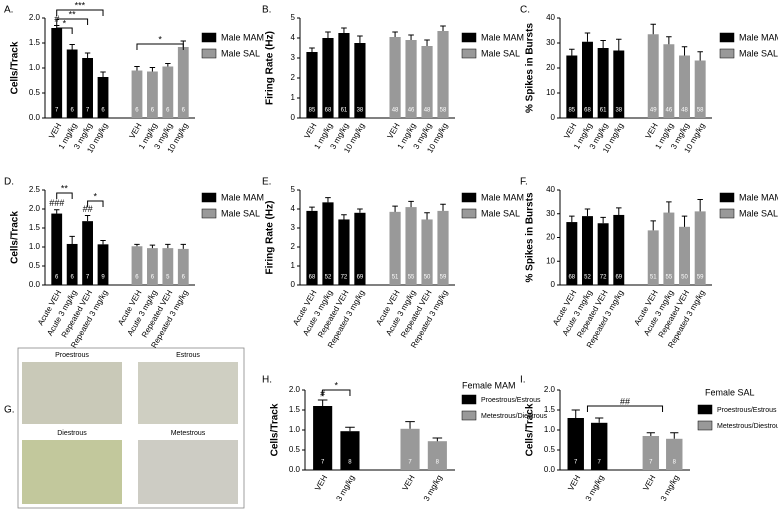 The width and height of the screenshot is (778, 511). What do you see at coordinates (88, 209) in the screenshot?
I see `annotation: ##` at bounding box center [88, 209].